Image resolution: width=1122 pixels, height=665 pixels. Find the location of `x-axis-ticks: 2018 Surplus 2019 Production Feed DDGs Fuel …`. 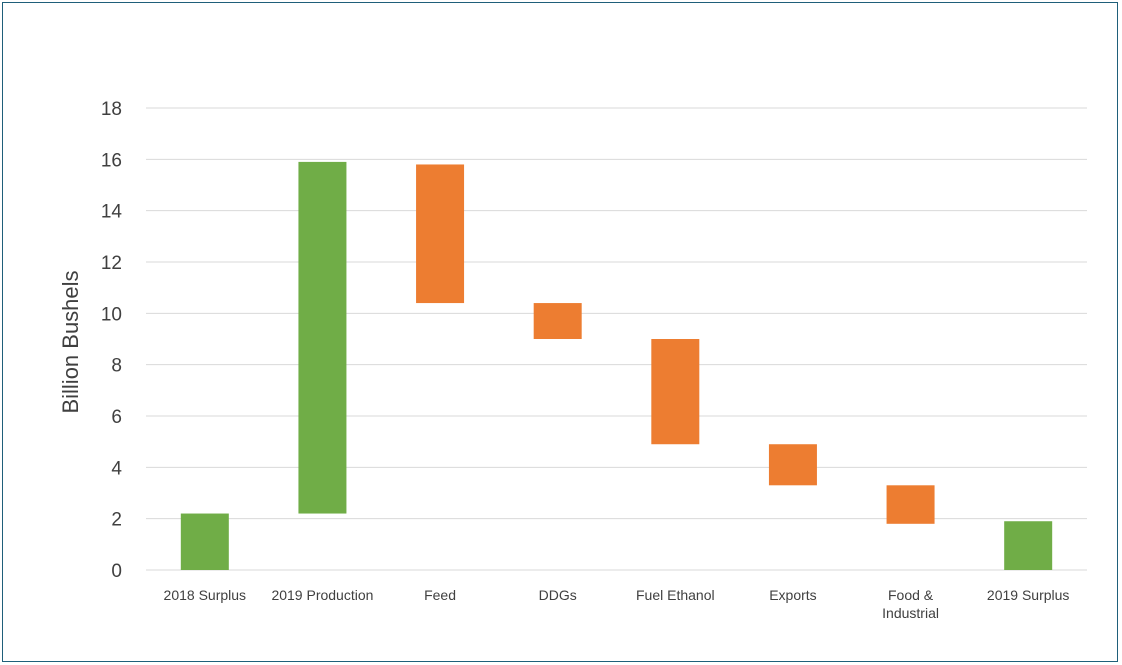

x-axis-ticks: 2018 Surplus 2019 Production Feed DDGs Fuel … is located at coordinates (617, 604).